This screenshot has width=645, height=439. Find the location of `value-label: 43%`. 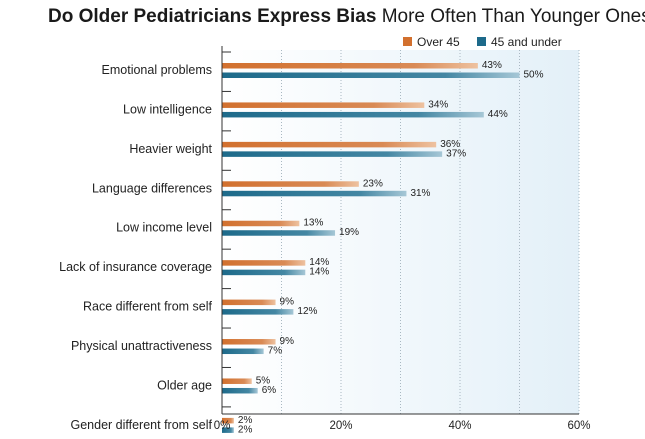

value-label: 43% is located at coordinates (492, 65).